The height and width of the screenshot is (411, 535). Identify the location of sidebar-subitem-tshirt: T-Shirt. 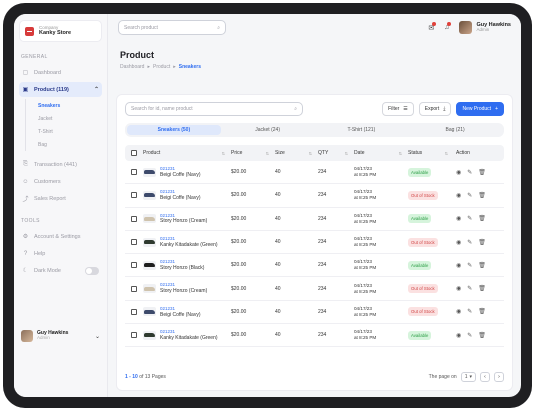
(63, 131).